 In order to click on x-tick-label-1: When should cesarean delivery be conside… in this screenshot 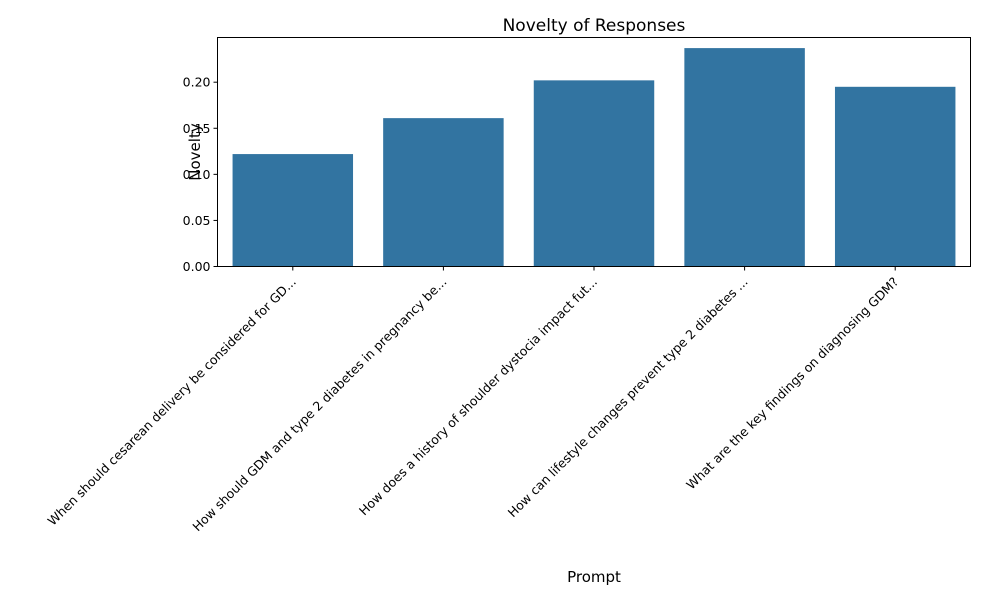, I will do `click(172, 401)`.